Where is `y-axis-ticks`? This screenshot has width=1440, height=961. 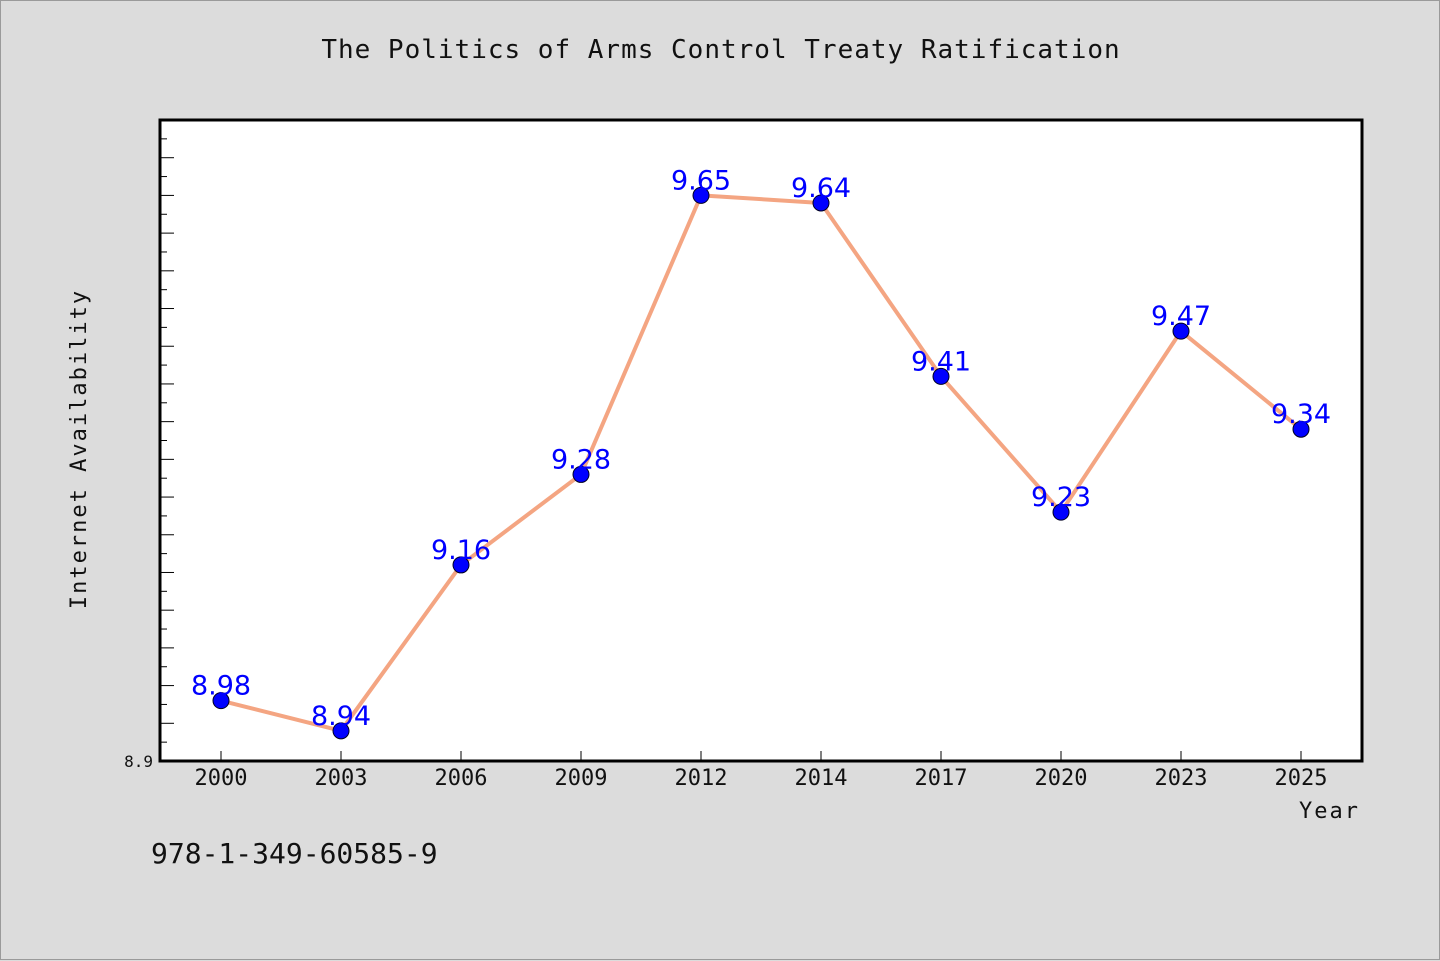 y-axis-ticks is located at coordinates (167, 440).